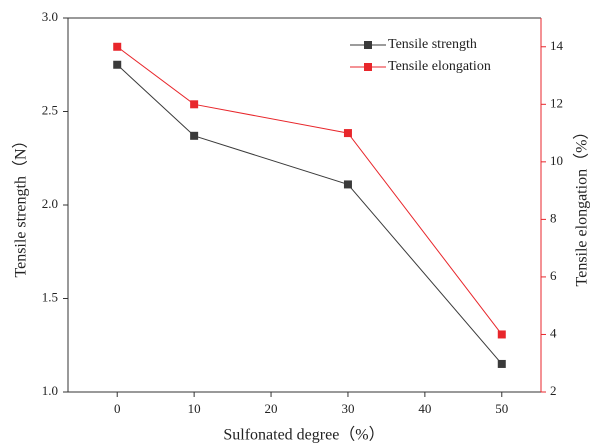 This screenshot has height=447, width=592. I want to click on y-tick-label: 1.0, so click(50, 390).